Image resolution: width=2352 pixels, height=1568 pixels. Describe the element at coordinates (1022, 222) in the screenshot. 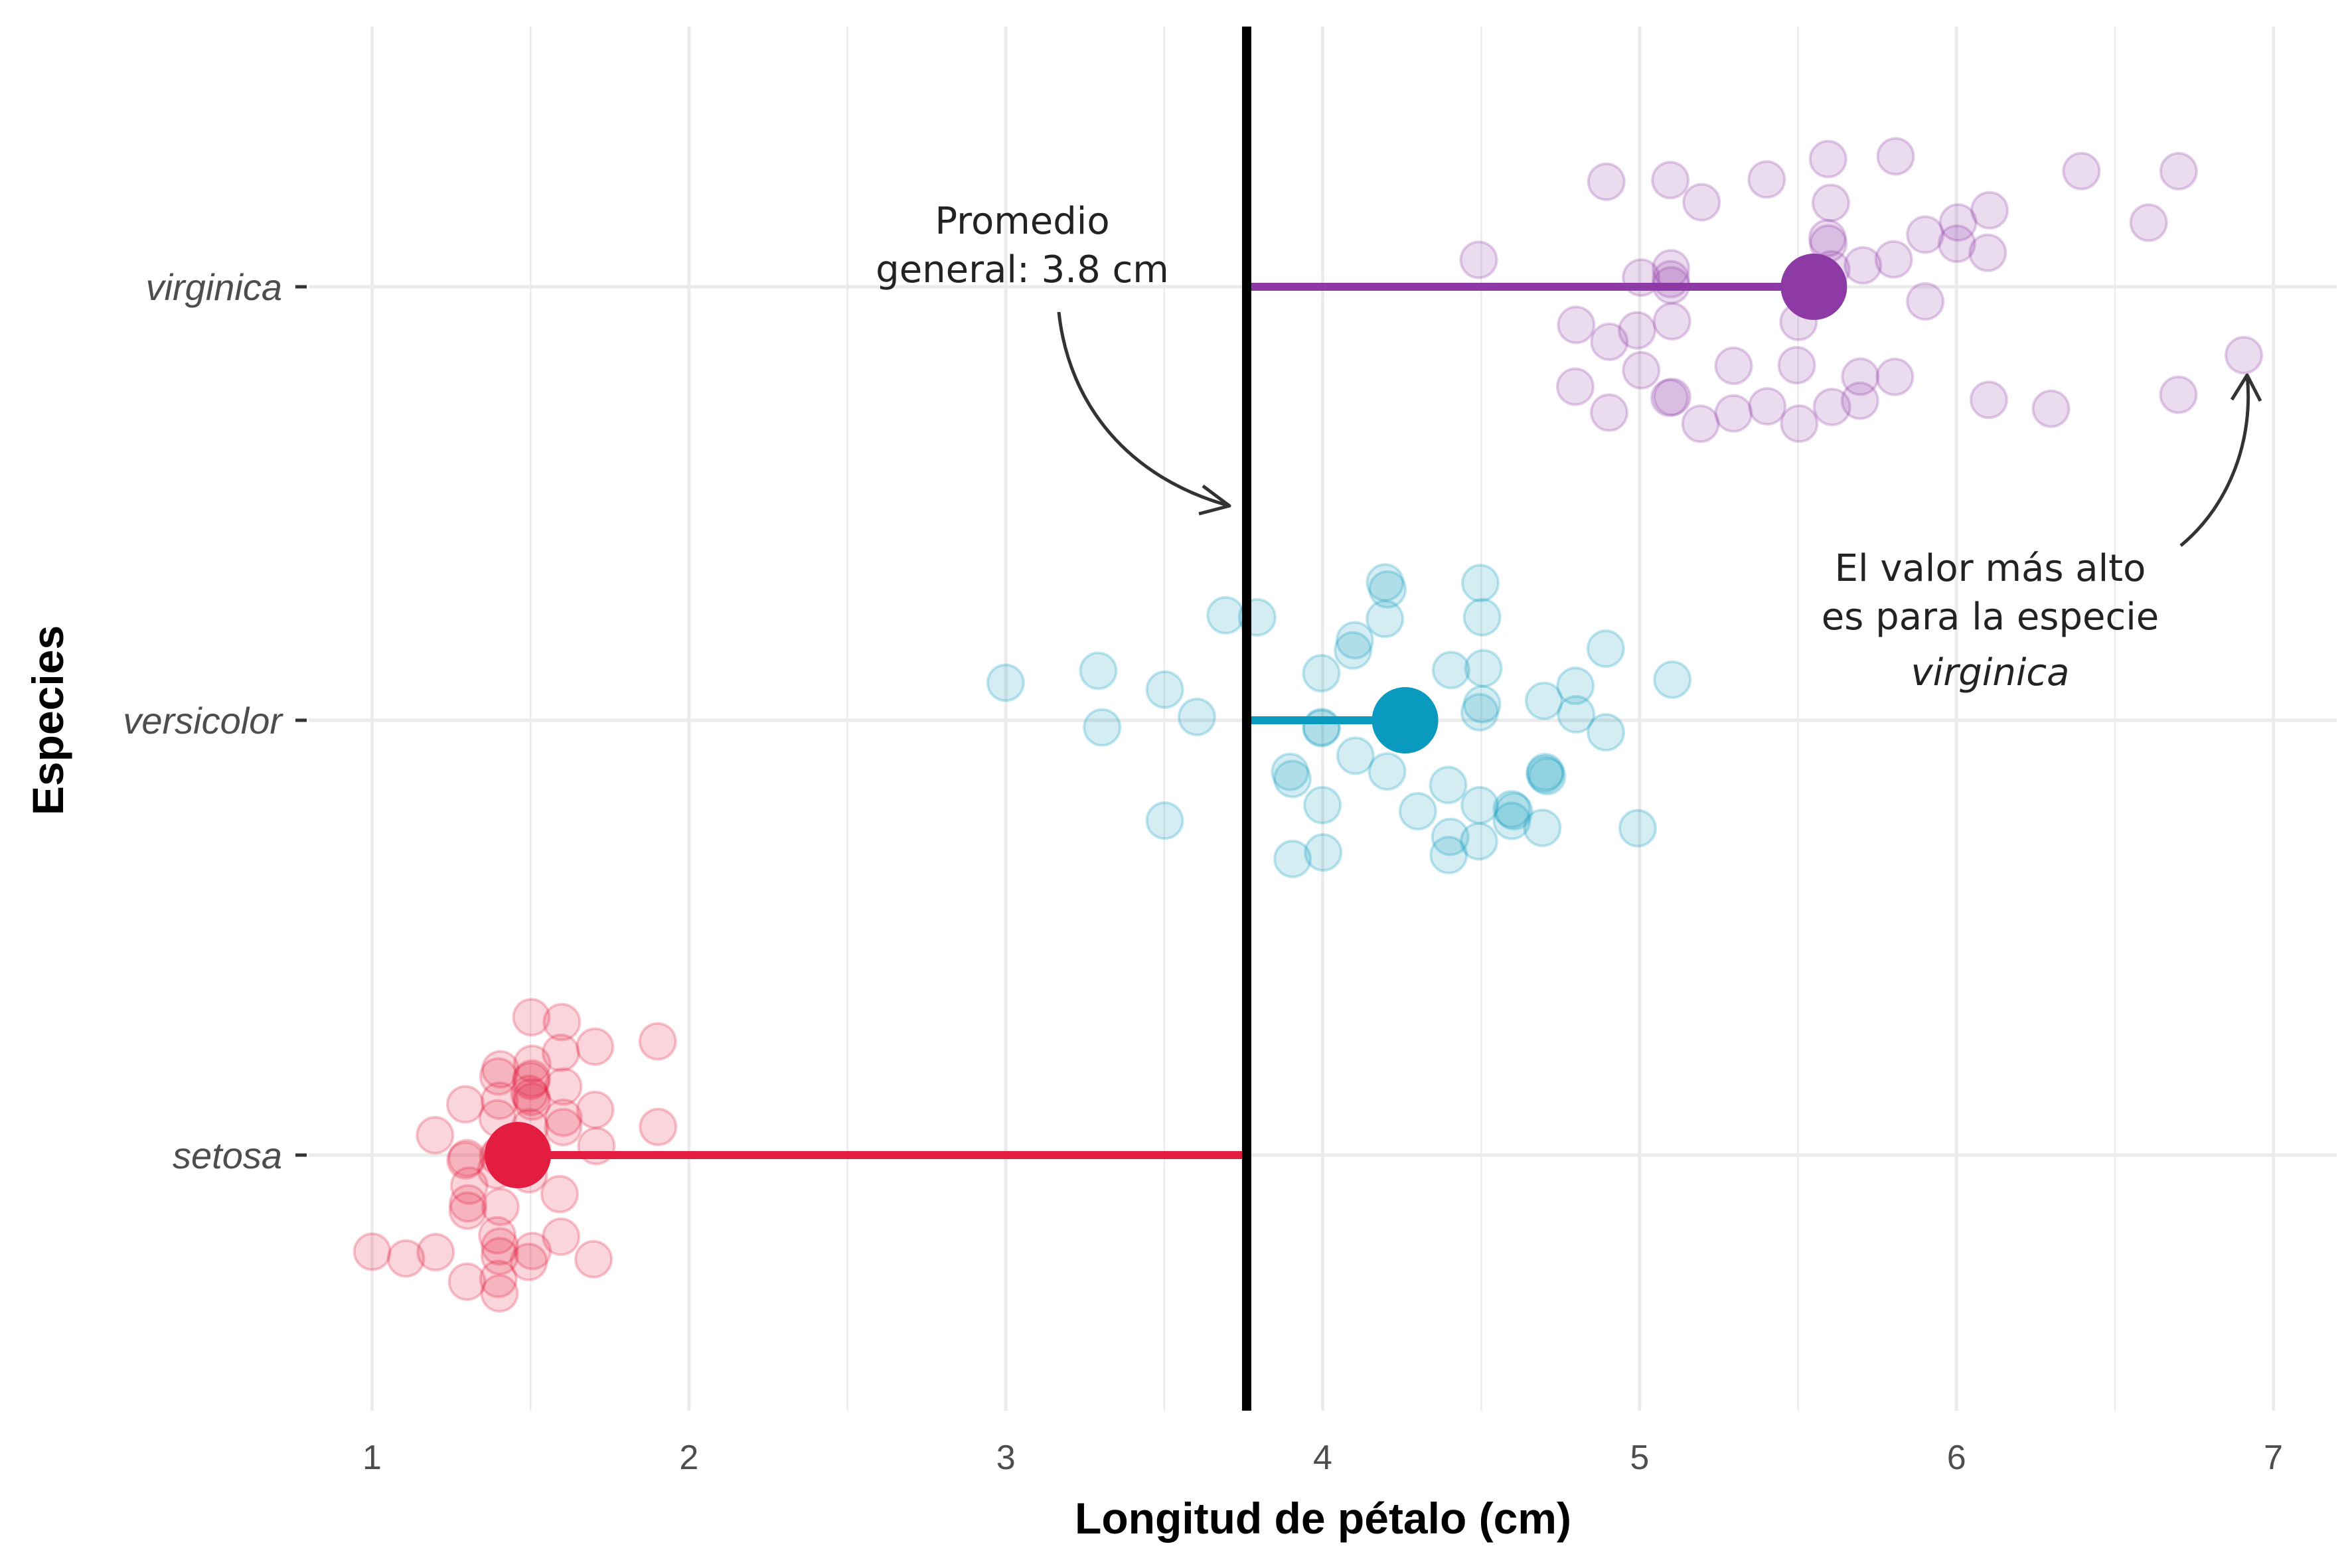

I see `mean-annotation-line-1: Promedio` at that location.